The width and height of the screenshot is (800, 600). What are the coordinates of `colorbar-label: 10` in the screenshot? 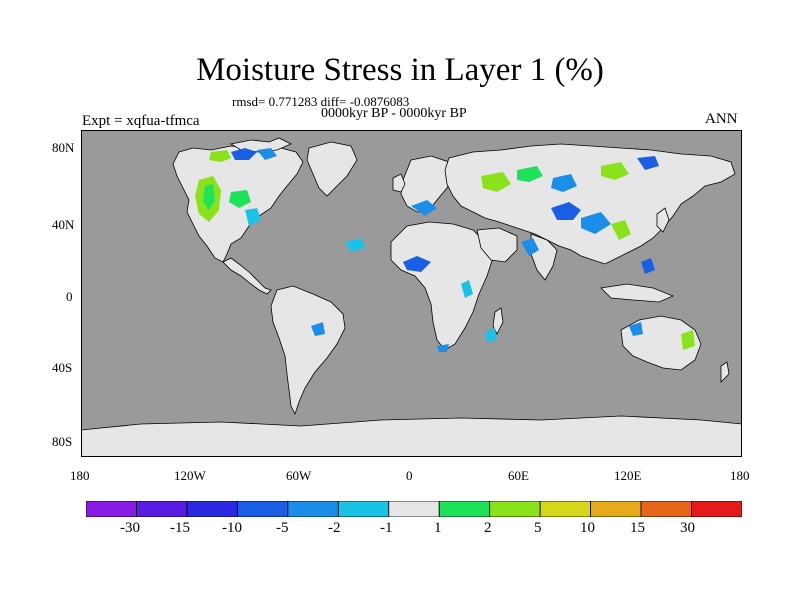 It's located at (587, 528).